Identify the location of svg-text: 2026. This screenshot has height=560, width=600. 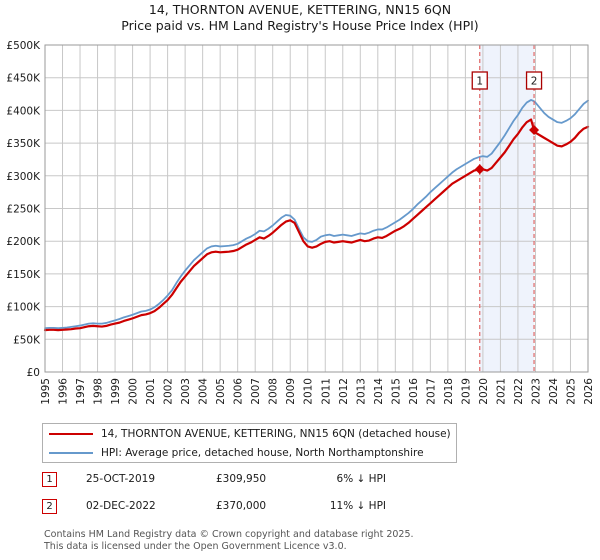
(589, 391).